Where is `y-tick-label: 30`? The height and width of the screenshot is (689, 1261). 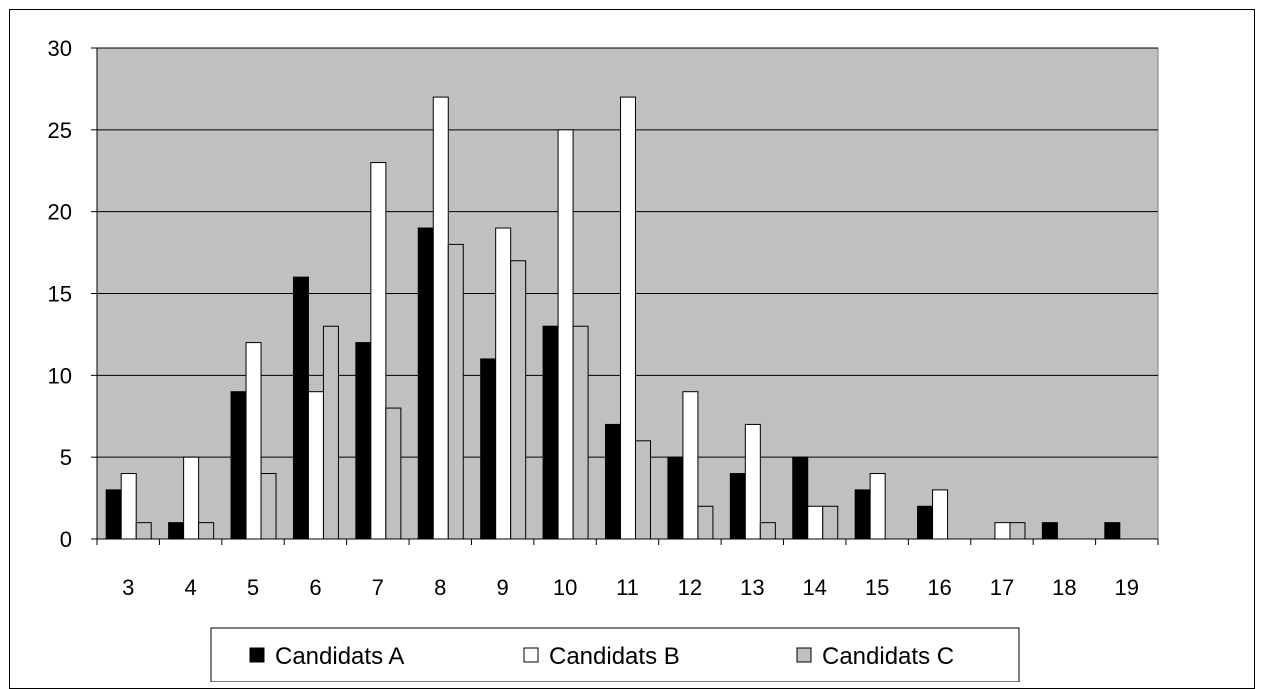 y-tick-label: 30 is located at coordinates (60, 48).